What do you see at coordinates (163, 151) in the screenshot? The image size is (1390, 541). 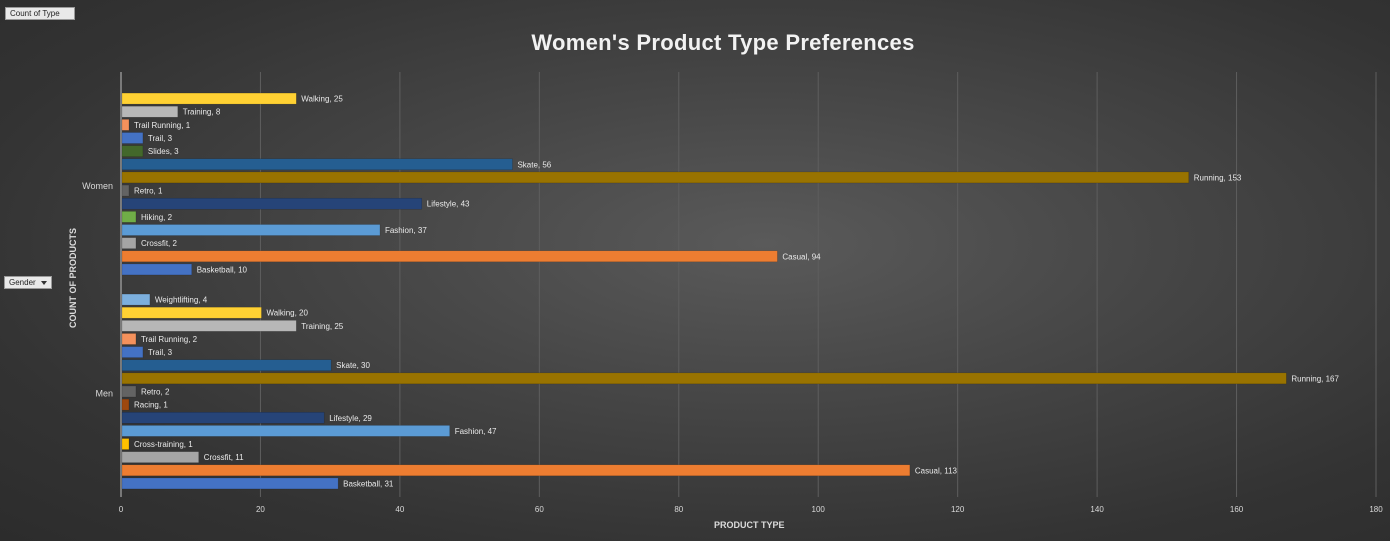 I see `data-label-women-slides: Slides, 3` at bounding box center [163, 151].